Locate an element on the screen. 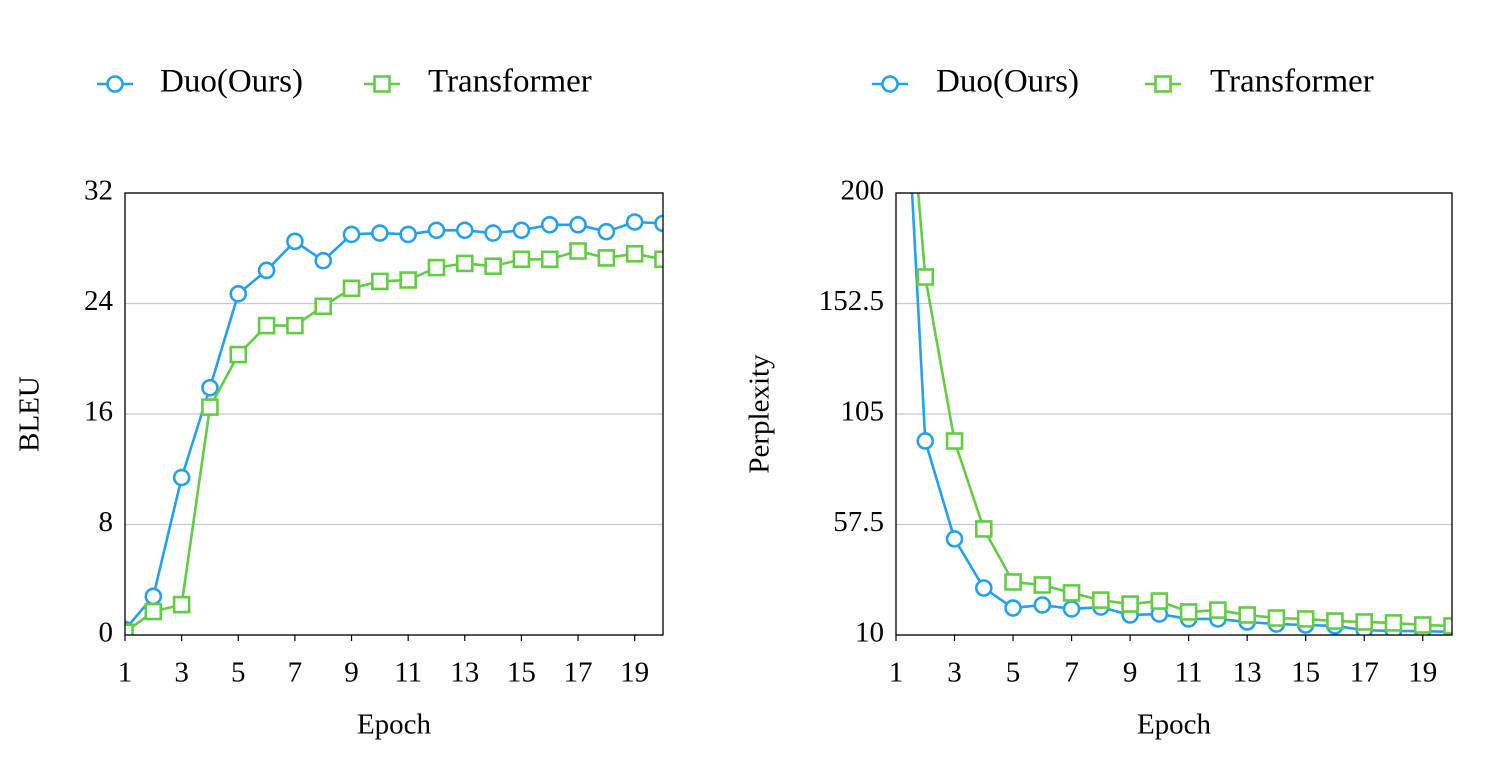 The width and height of the screenshot is (1512, 758). y-tick-label: 105 is located at coordinates (863, 412).